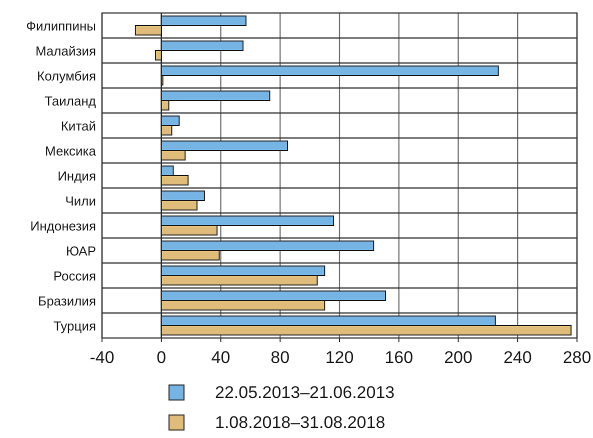 This screenshot has width=593, height=438. Describe the element at coordinates (66, 76) in the screenshot. I see `y-tick-label: Колумбия` at that location.